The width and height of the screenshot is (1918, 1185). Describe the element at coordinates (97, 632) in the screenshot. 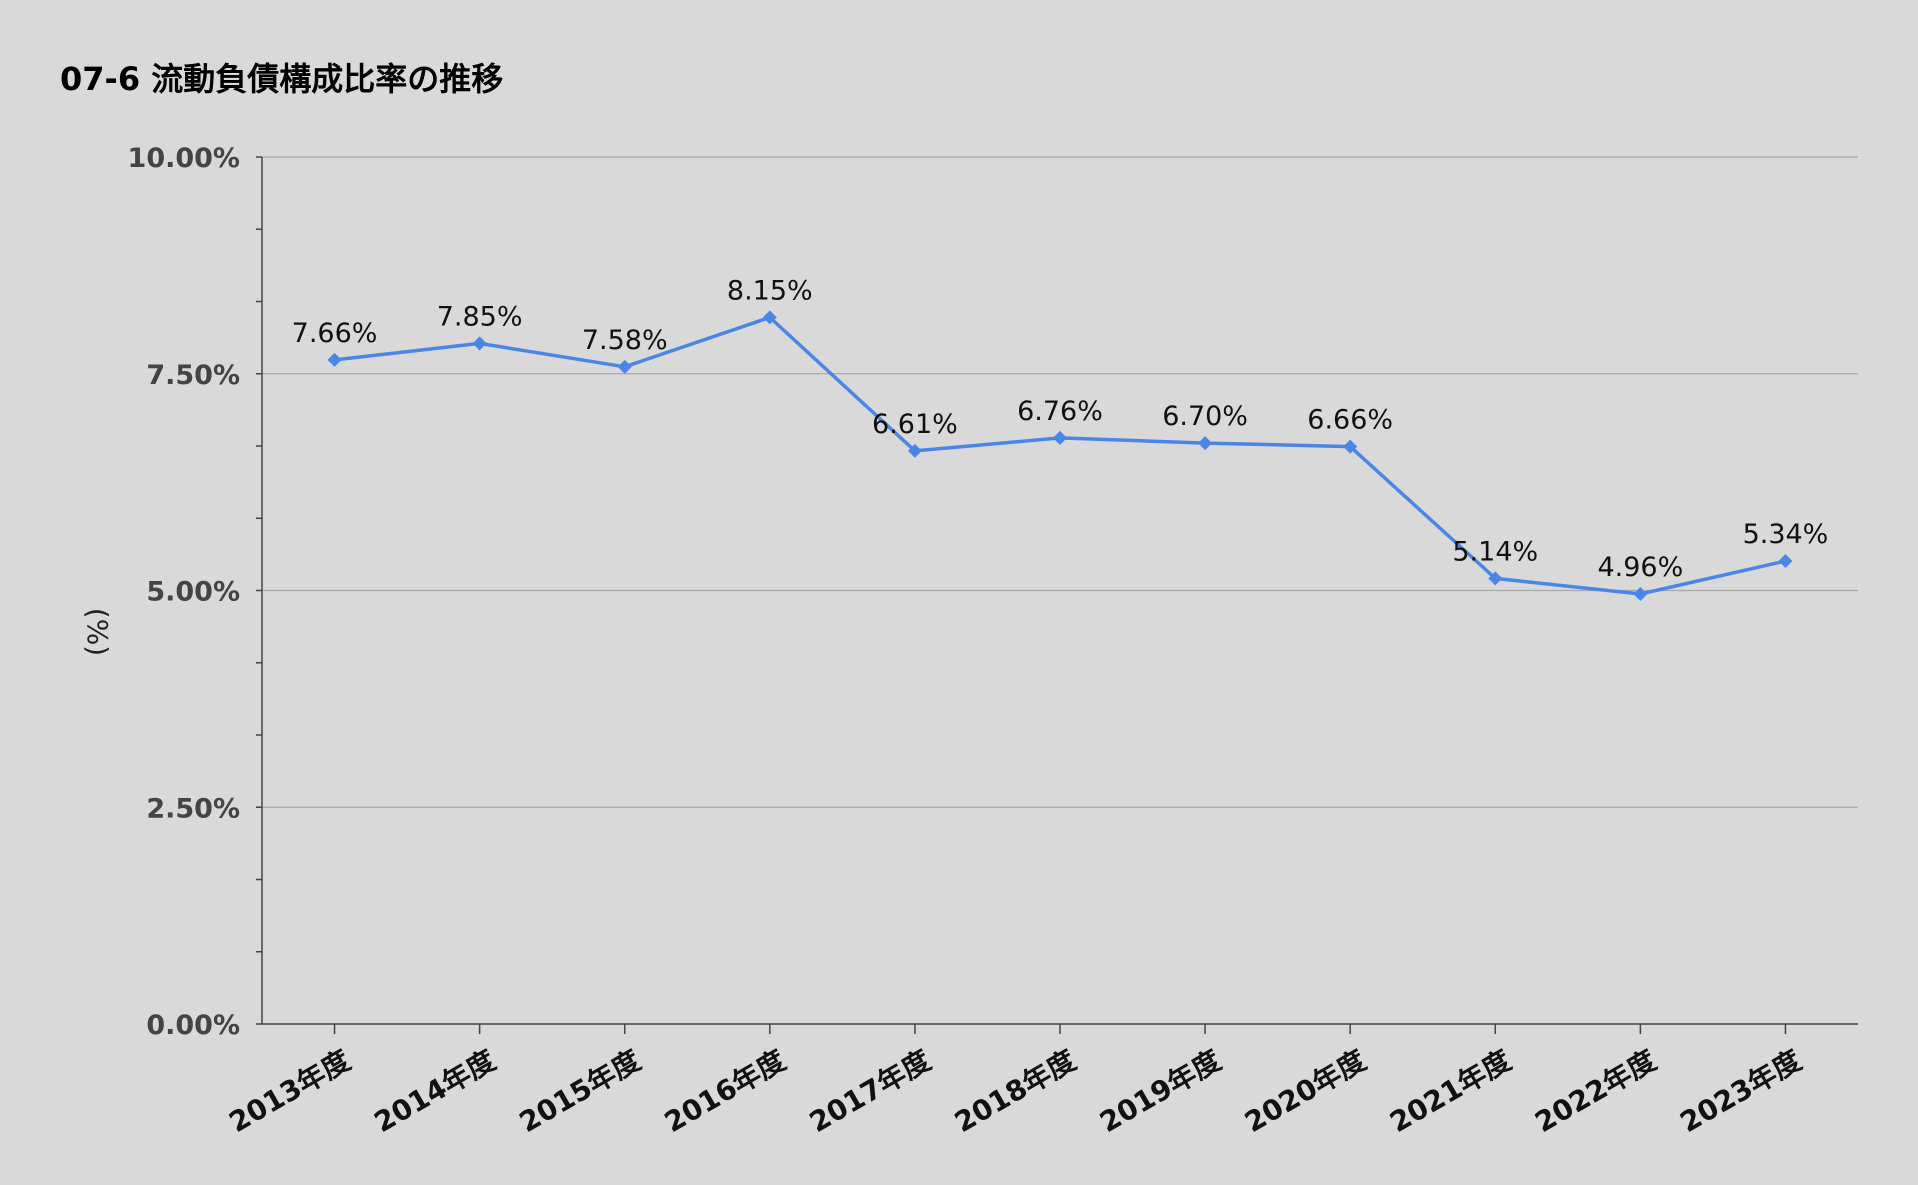

I see `y-axis-label: (%)` at that location.